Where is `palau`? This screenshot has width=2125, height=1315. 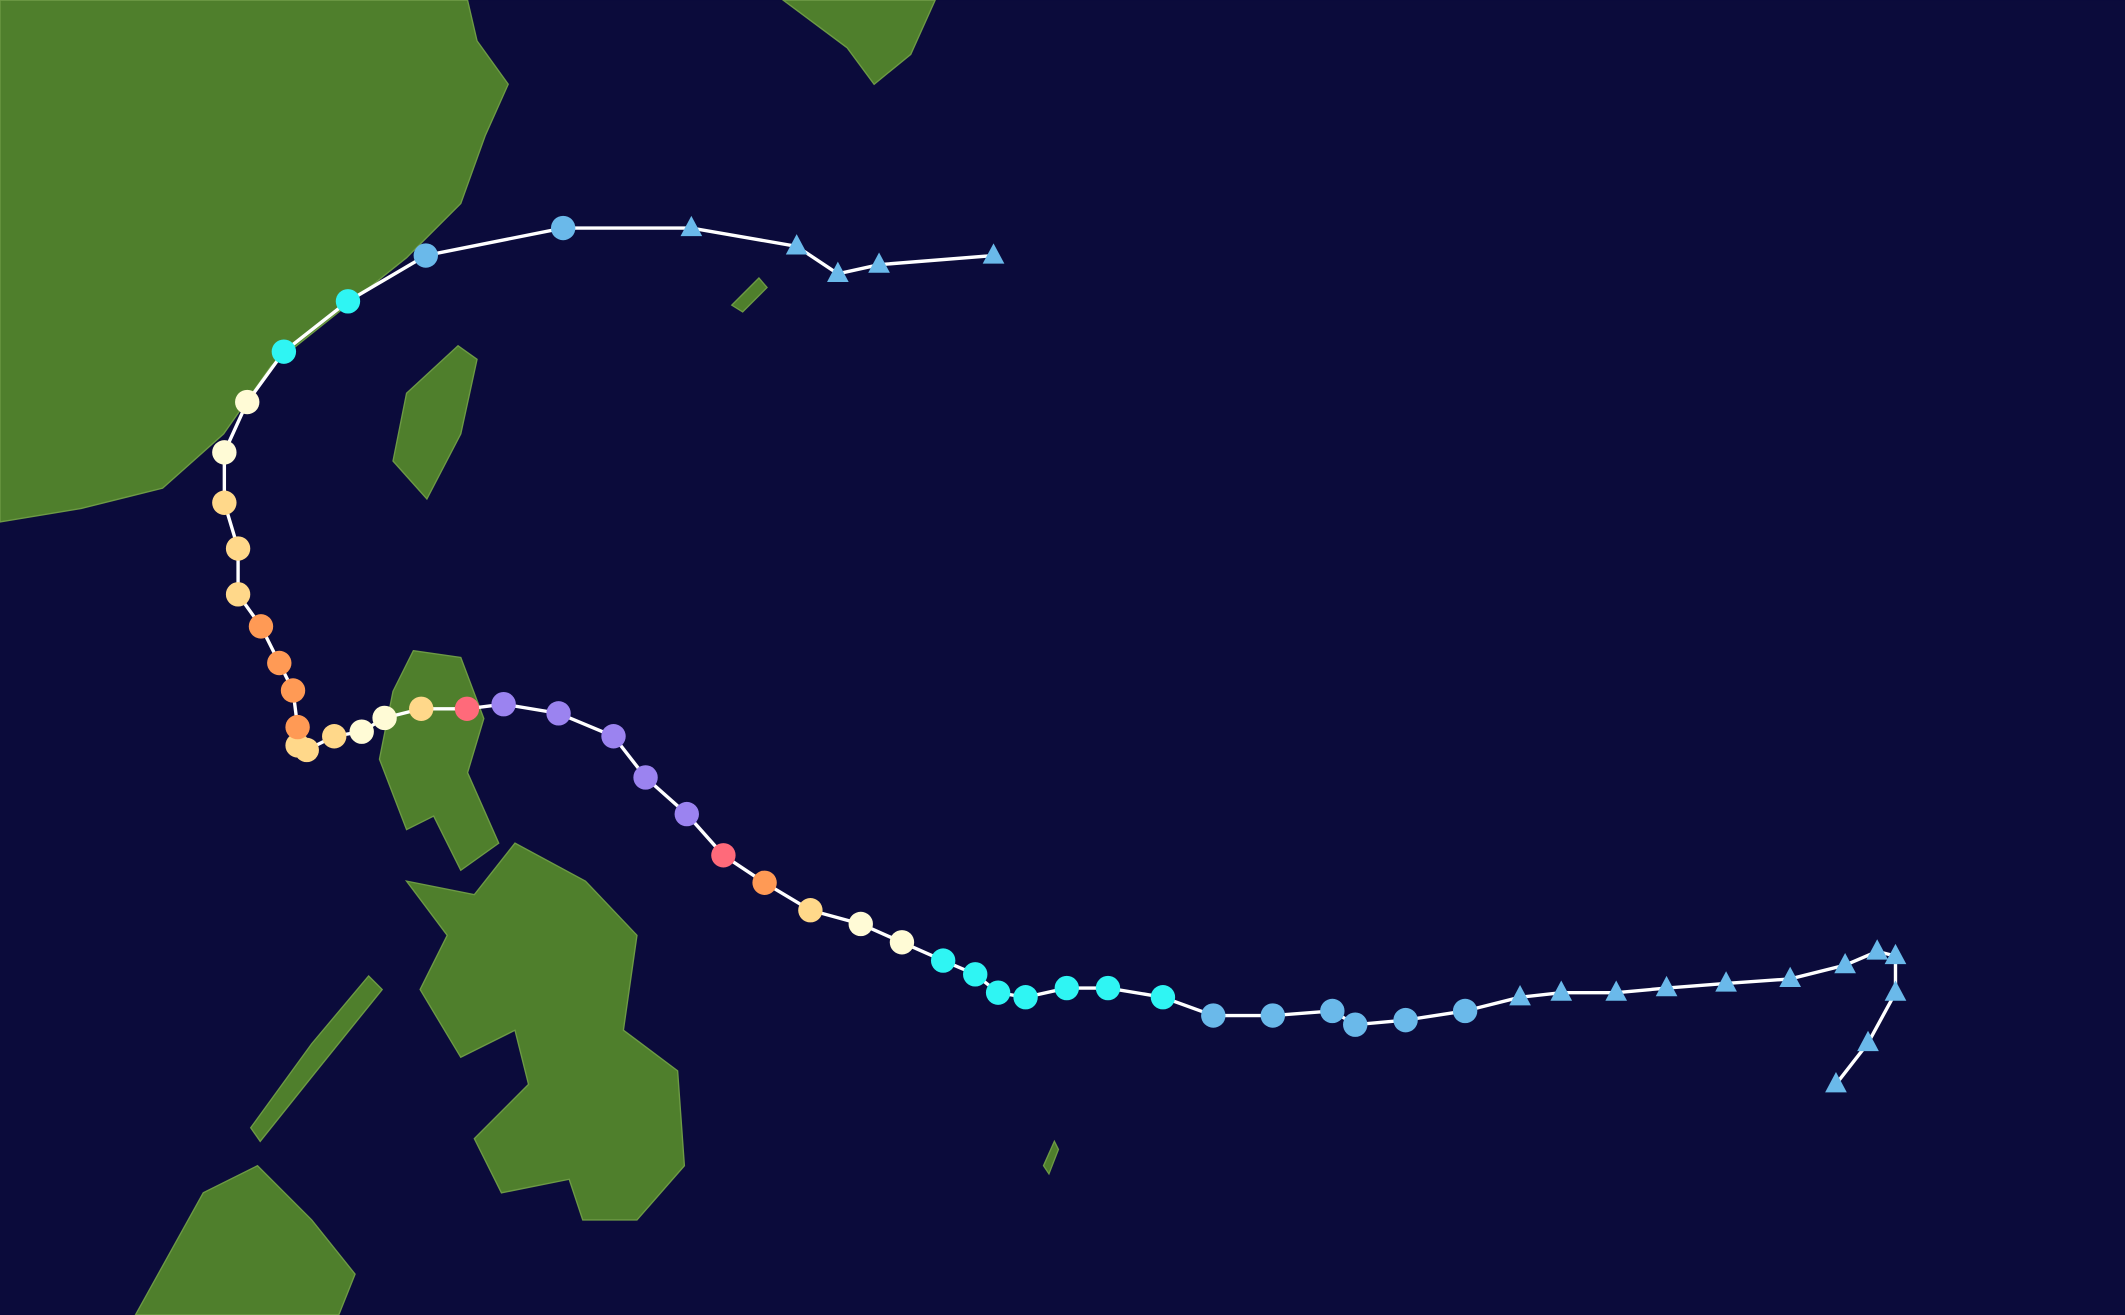
palau is located at coordinates (1051, 1157).